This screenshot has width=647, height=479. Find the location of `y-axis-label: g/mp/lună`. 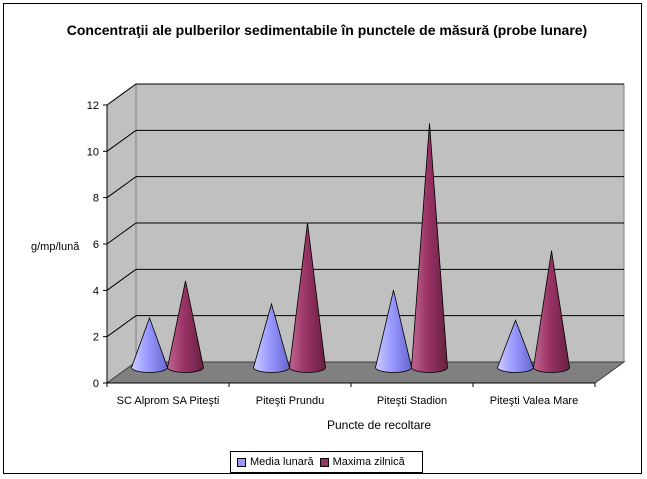

y-axis-label: g/mp/lună is located at coordinates (55, 247).